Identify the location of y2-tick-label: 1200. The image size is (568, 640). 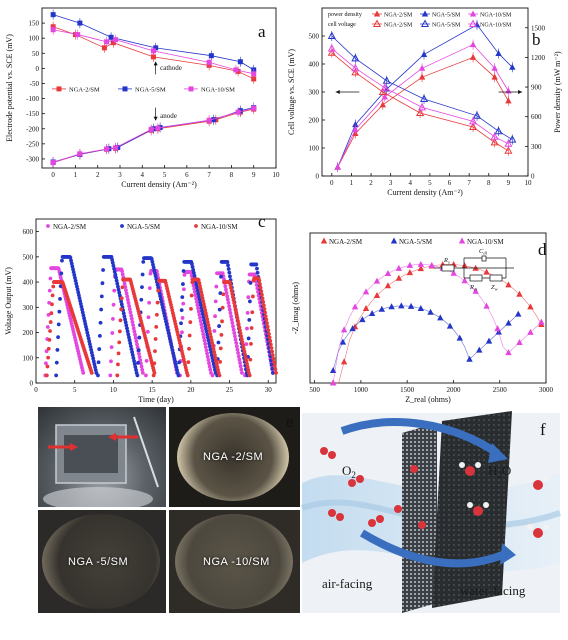
(538, 58).